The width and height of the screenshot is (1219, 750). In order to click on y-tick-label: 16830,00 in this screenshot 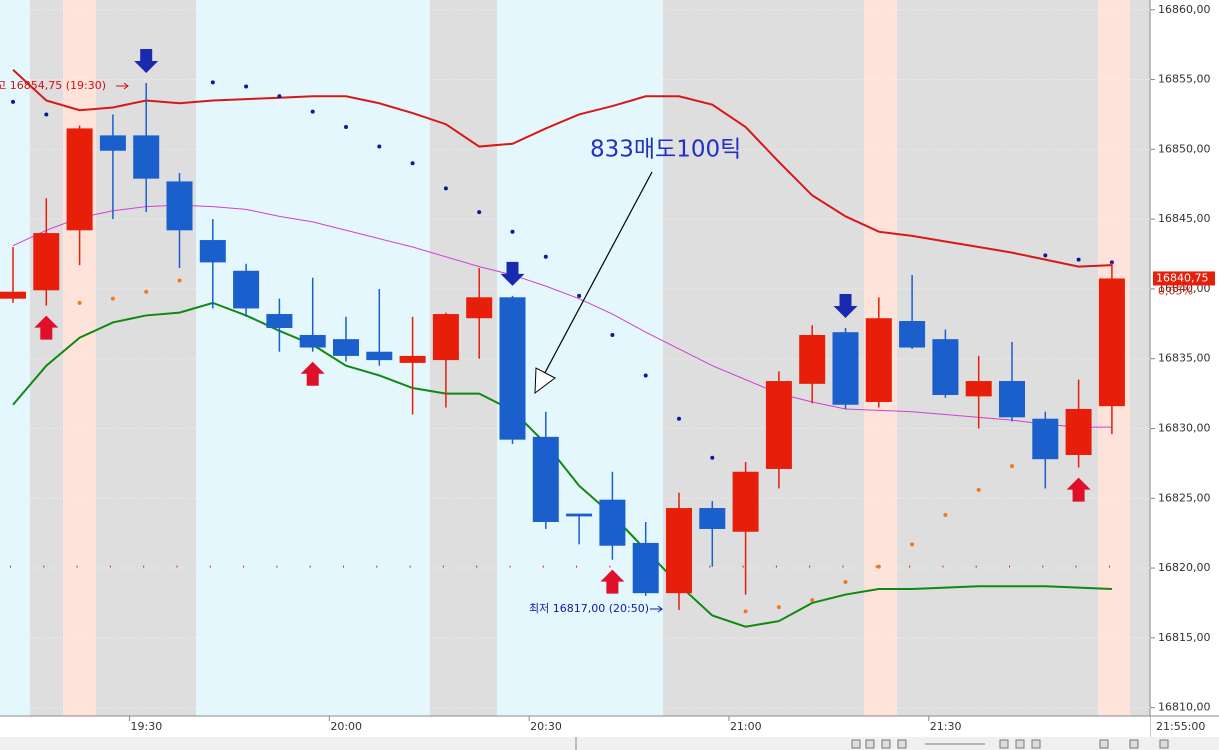, I will do `click(1184, 427)`.